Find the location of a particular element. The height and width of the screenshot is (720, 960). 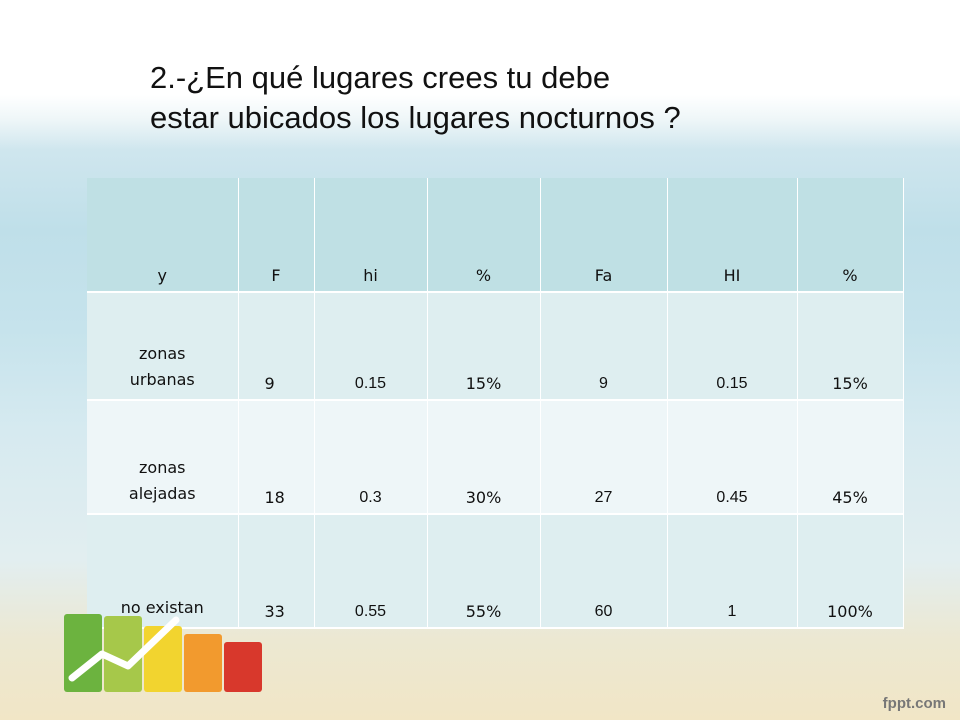

cell-f: 33 is located at coordinates (276, 571).